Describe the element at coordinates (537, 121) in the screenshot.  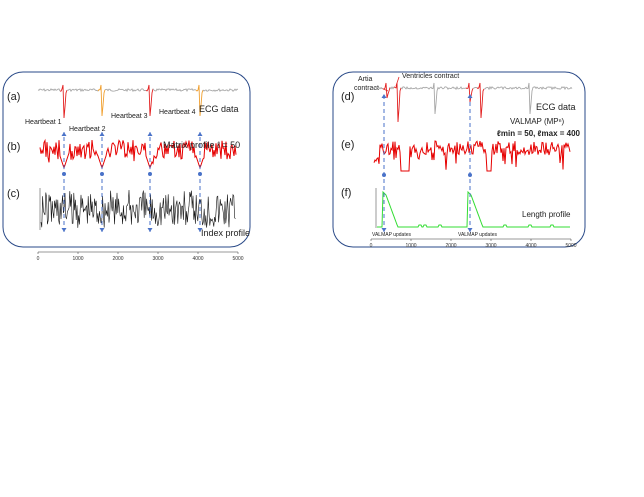
I see `valmap-title: VALMAP (MPⁿ)` at that location.